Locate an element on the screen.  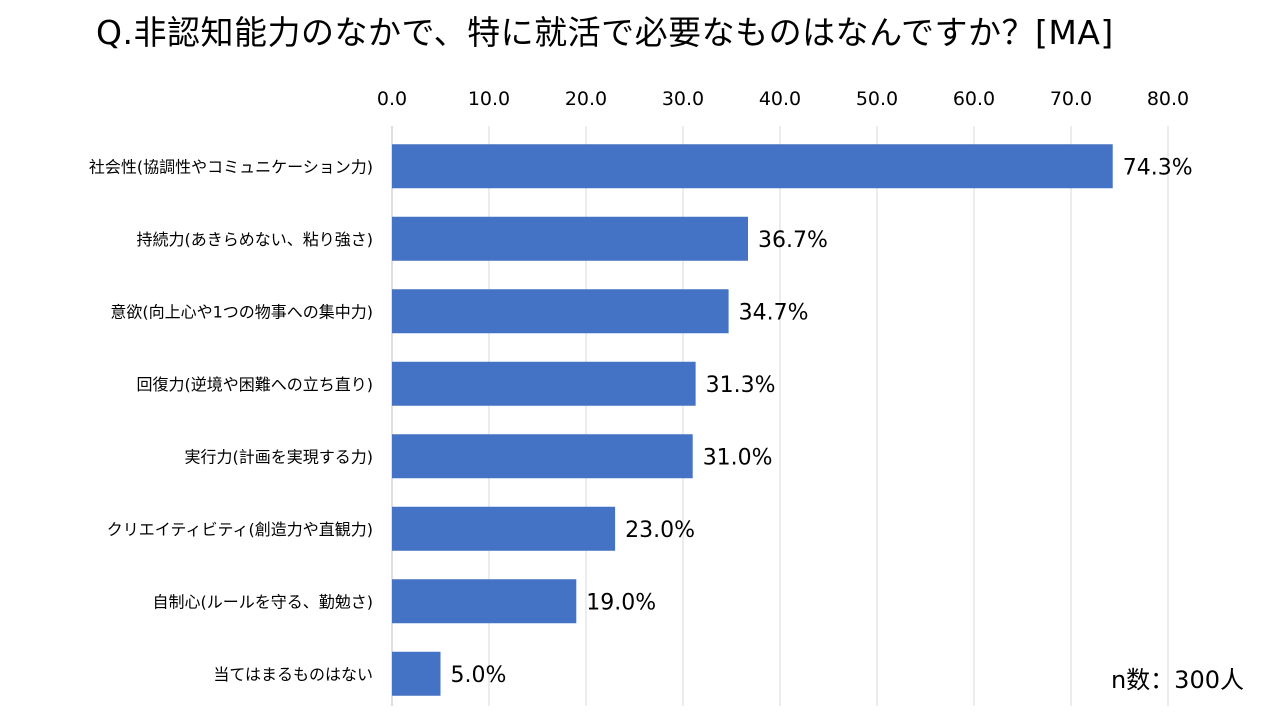
category-label: 当てはまるものはない is located at coordinates (293, 674).